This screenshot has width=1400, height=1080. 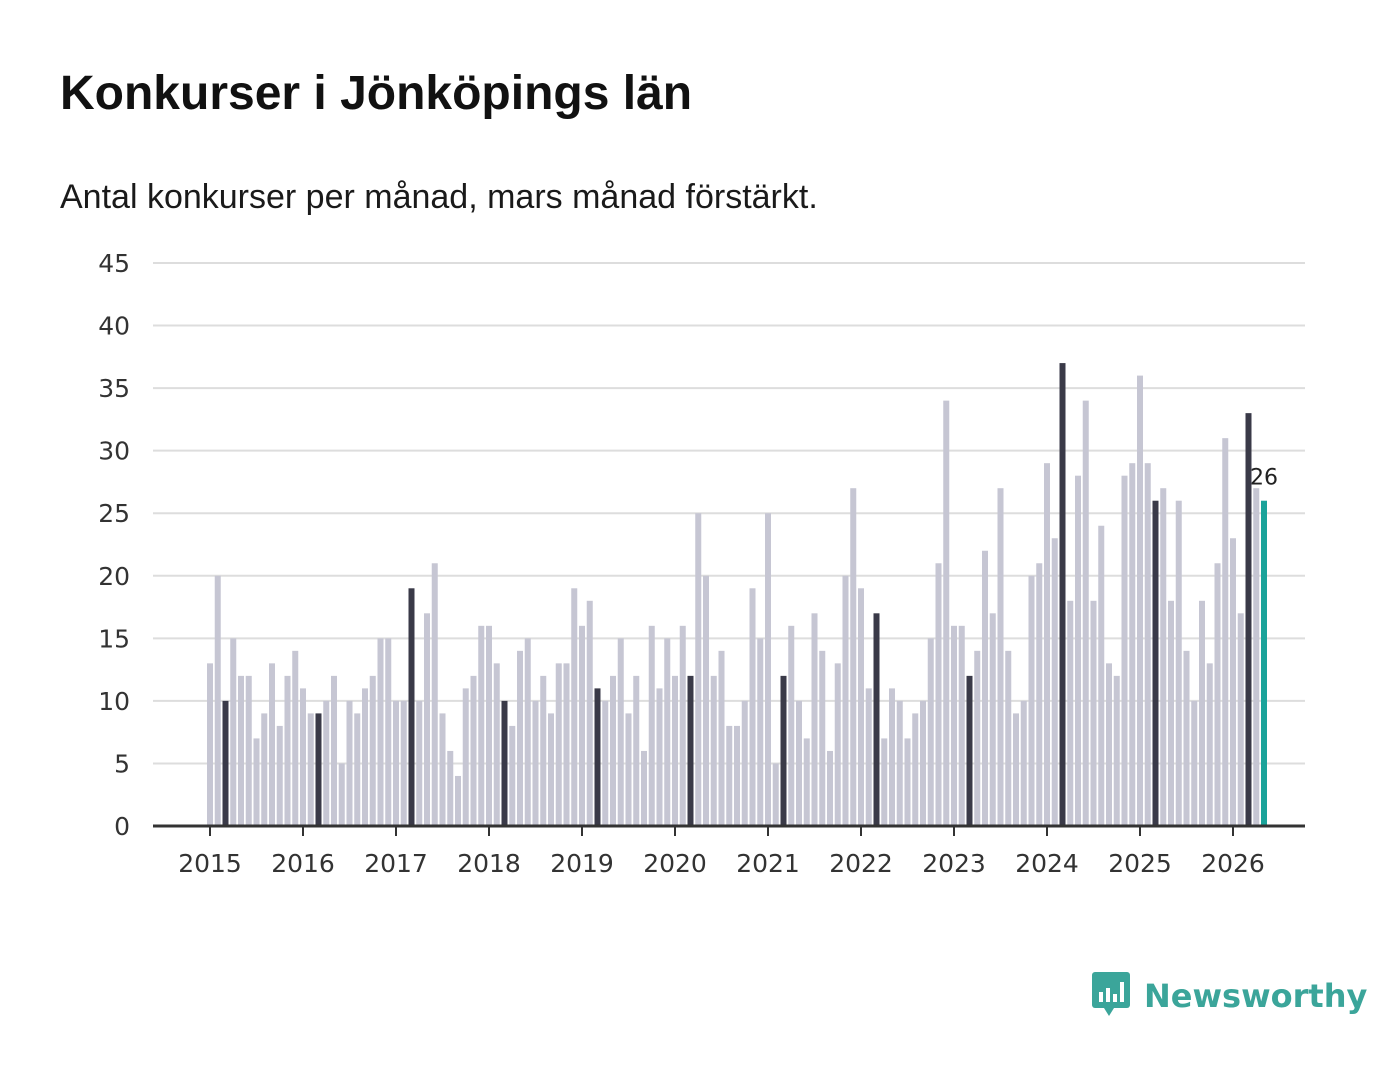 What do you see at coordinates (861, 863) in the screenshot?
I see `x-tick-label: 2022` at bounding box center [861, 863].